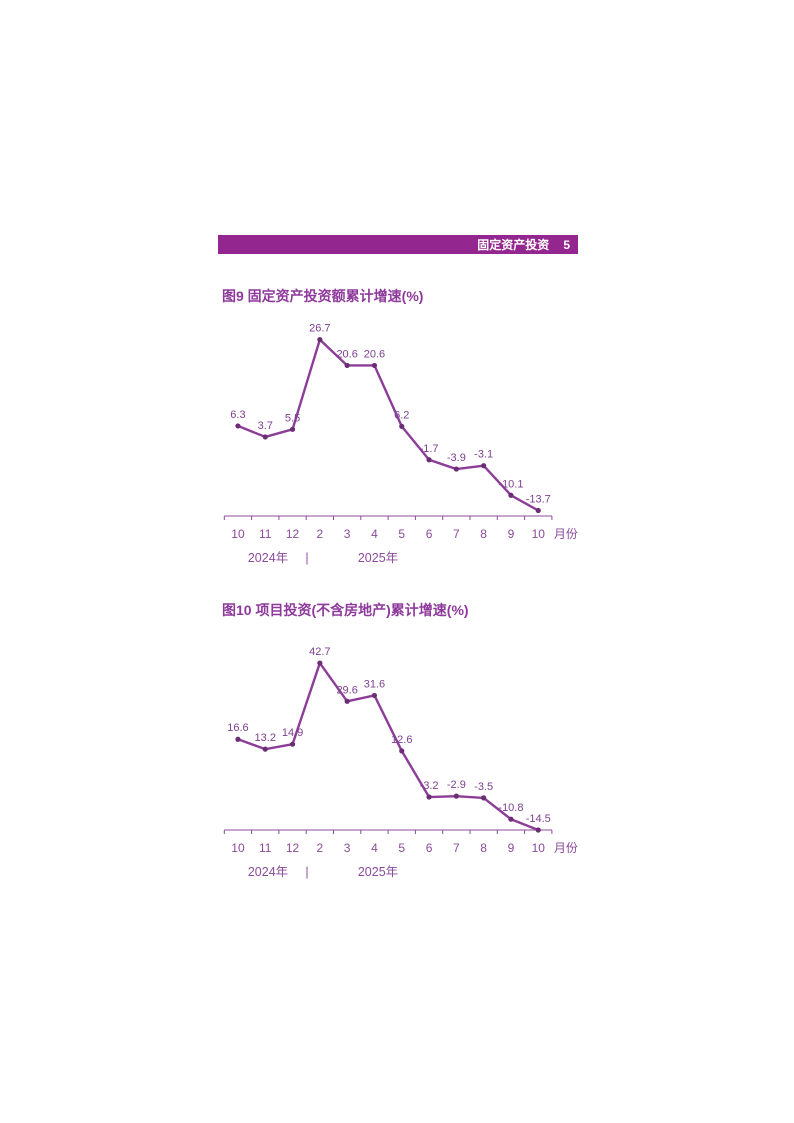 This screenshot has width=794, height=1123. What do you see at coordinates (319, 329) in the screenshot?
I see `data-label: 26.7` at bounding box center [319, 329].